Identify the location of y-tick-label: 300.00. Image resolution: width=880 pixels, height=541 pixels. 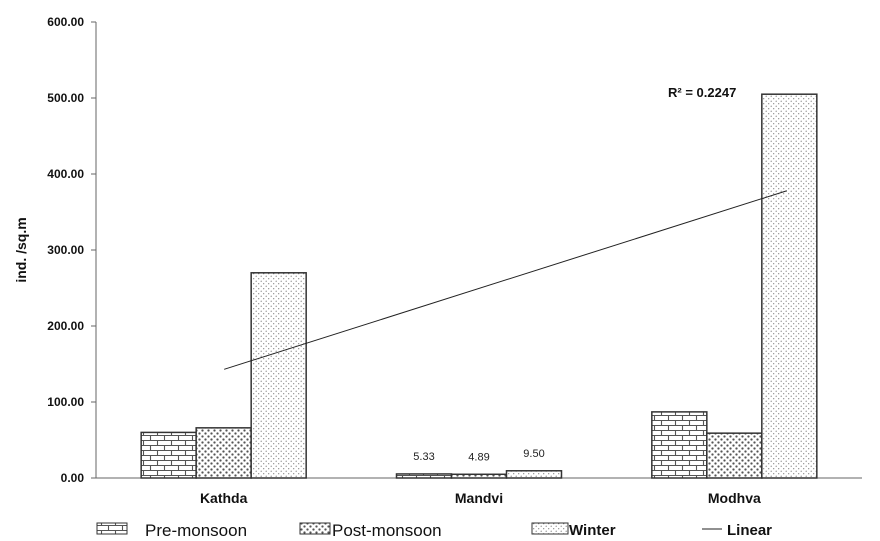
(65, 250).